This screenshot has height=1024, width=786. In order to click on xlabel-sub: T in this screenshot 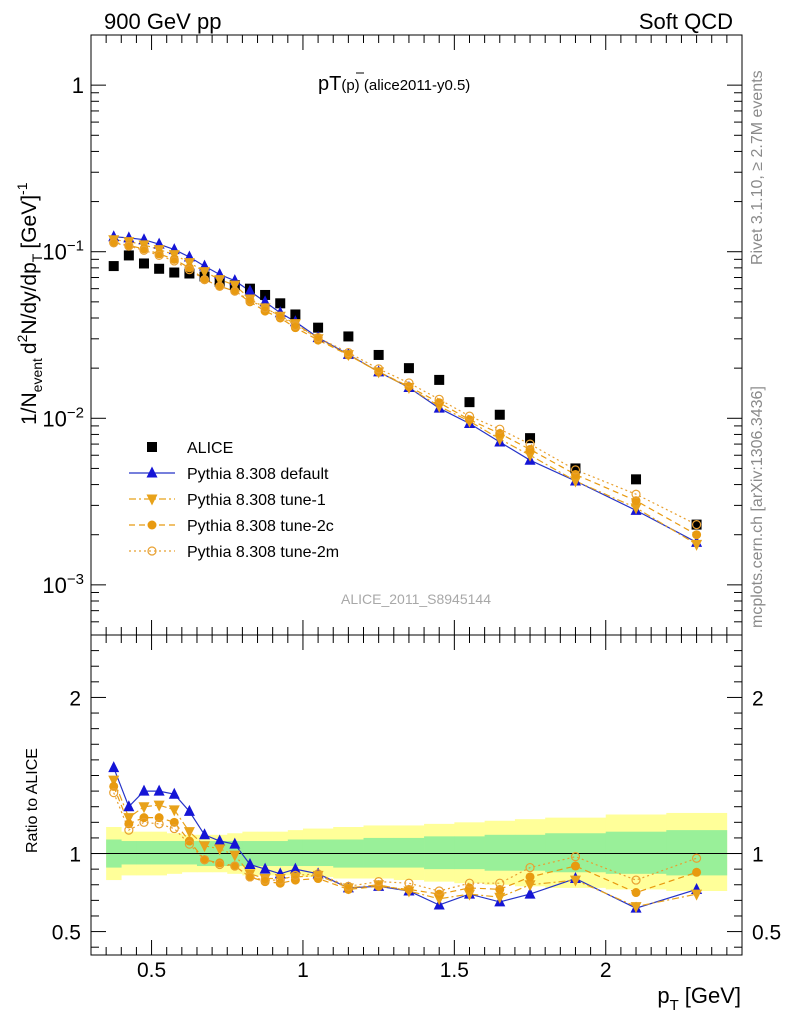, I will do `click(674, 1005)`.